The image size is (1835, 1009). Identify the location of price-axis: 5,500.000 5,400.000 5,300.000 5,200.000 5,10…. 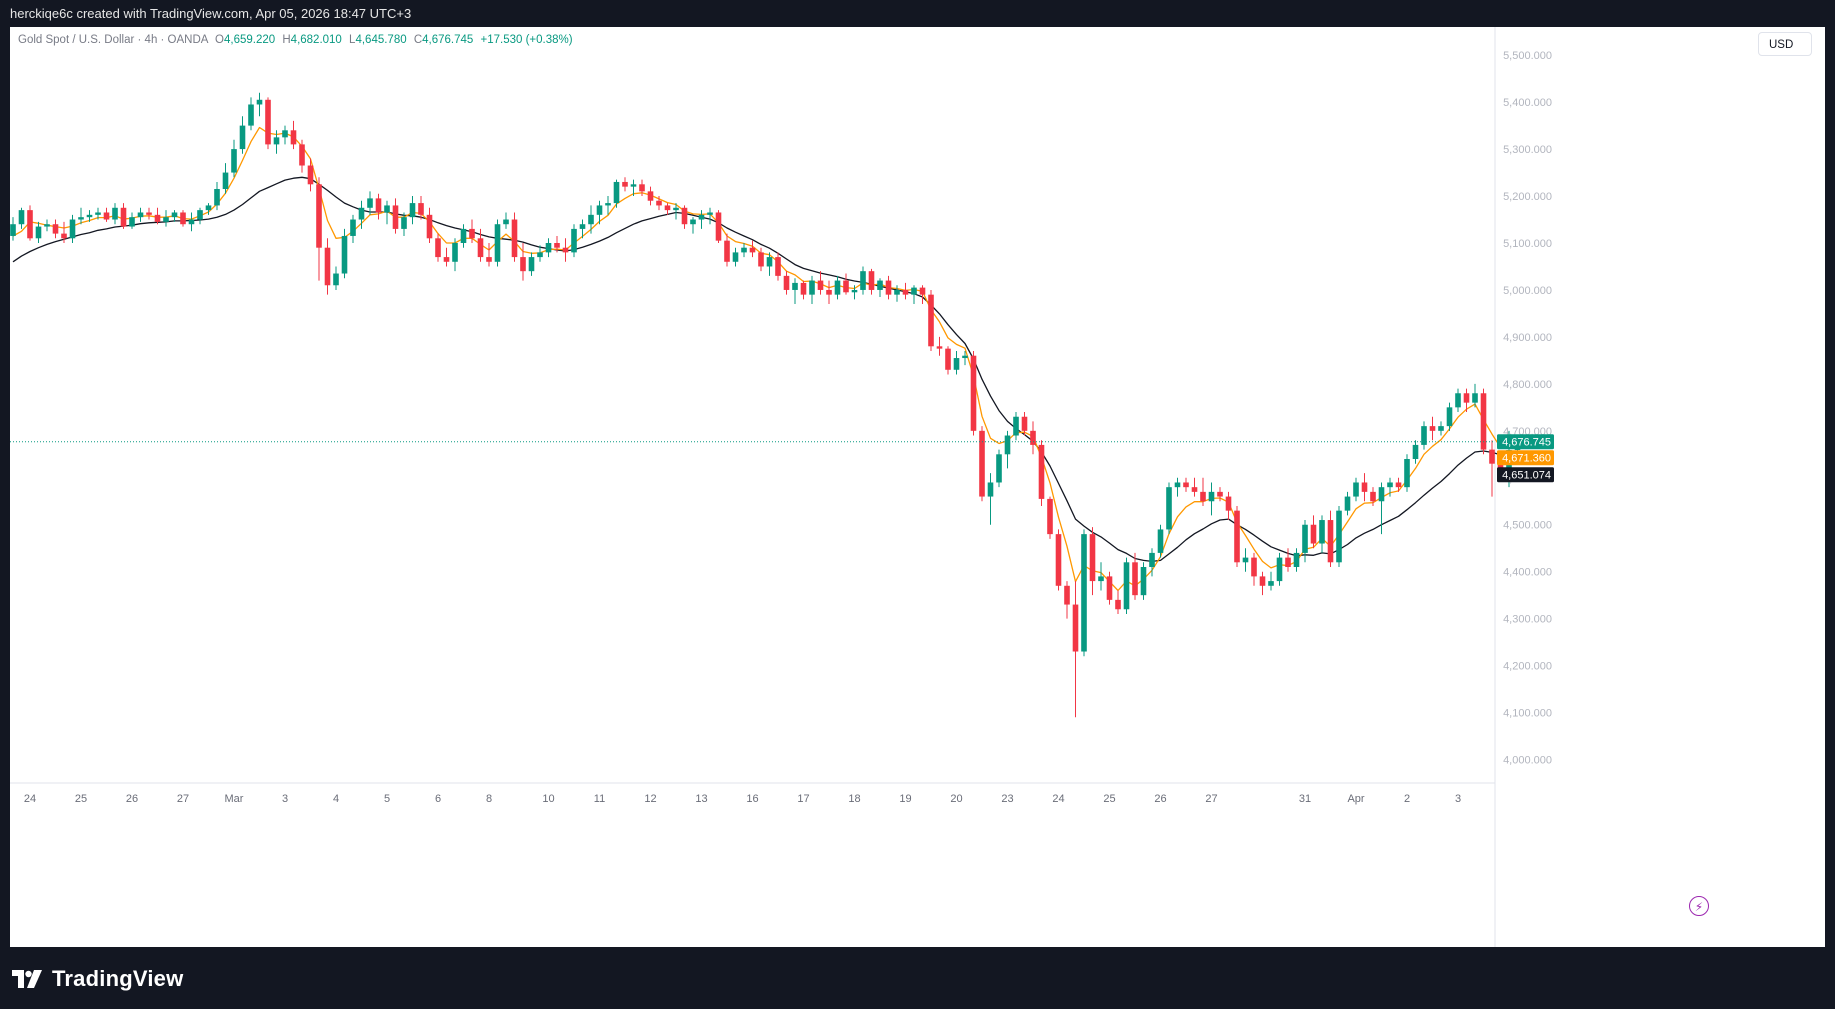
(1527, 408).